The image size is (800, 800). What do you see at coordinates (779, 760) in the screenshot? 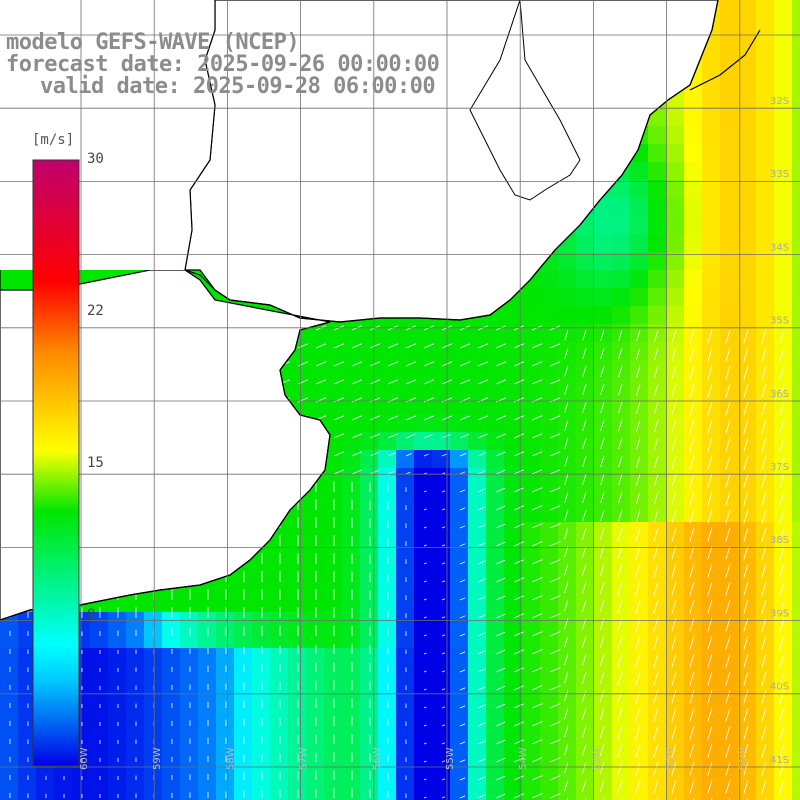
I see `lat-label: 41S` at bounding box center [779, 760].